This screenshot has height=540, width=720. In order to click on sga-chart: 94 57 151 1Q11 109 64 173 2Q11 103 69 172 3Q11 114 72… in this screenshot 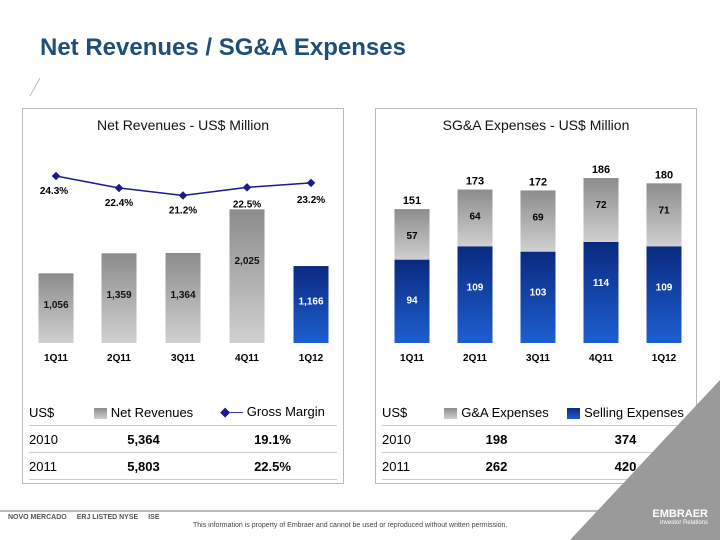, I will do `click(538, 264)`.